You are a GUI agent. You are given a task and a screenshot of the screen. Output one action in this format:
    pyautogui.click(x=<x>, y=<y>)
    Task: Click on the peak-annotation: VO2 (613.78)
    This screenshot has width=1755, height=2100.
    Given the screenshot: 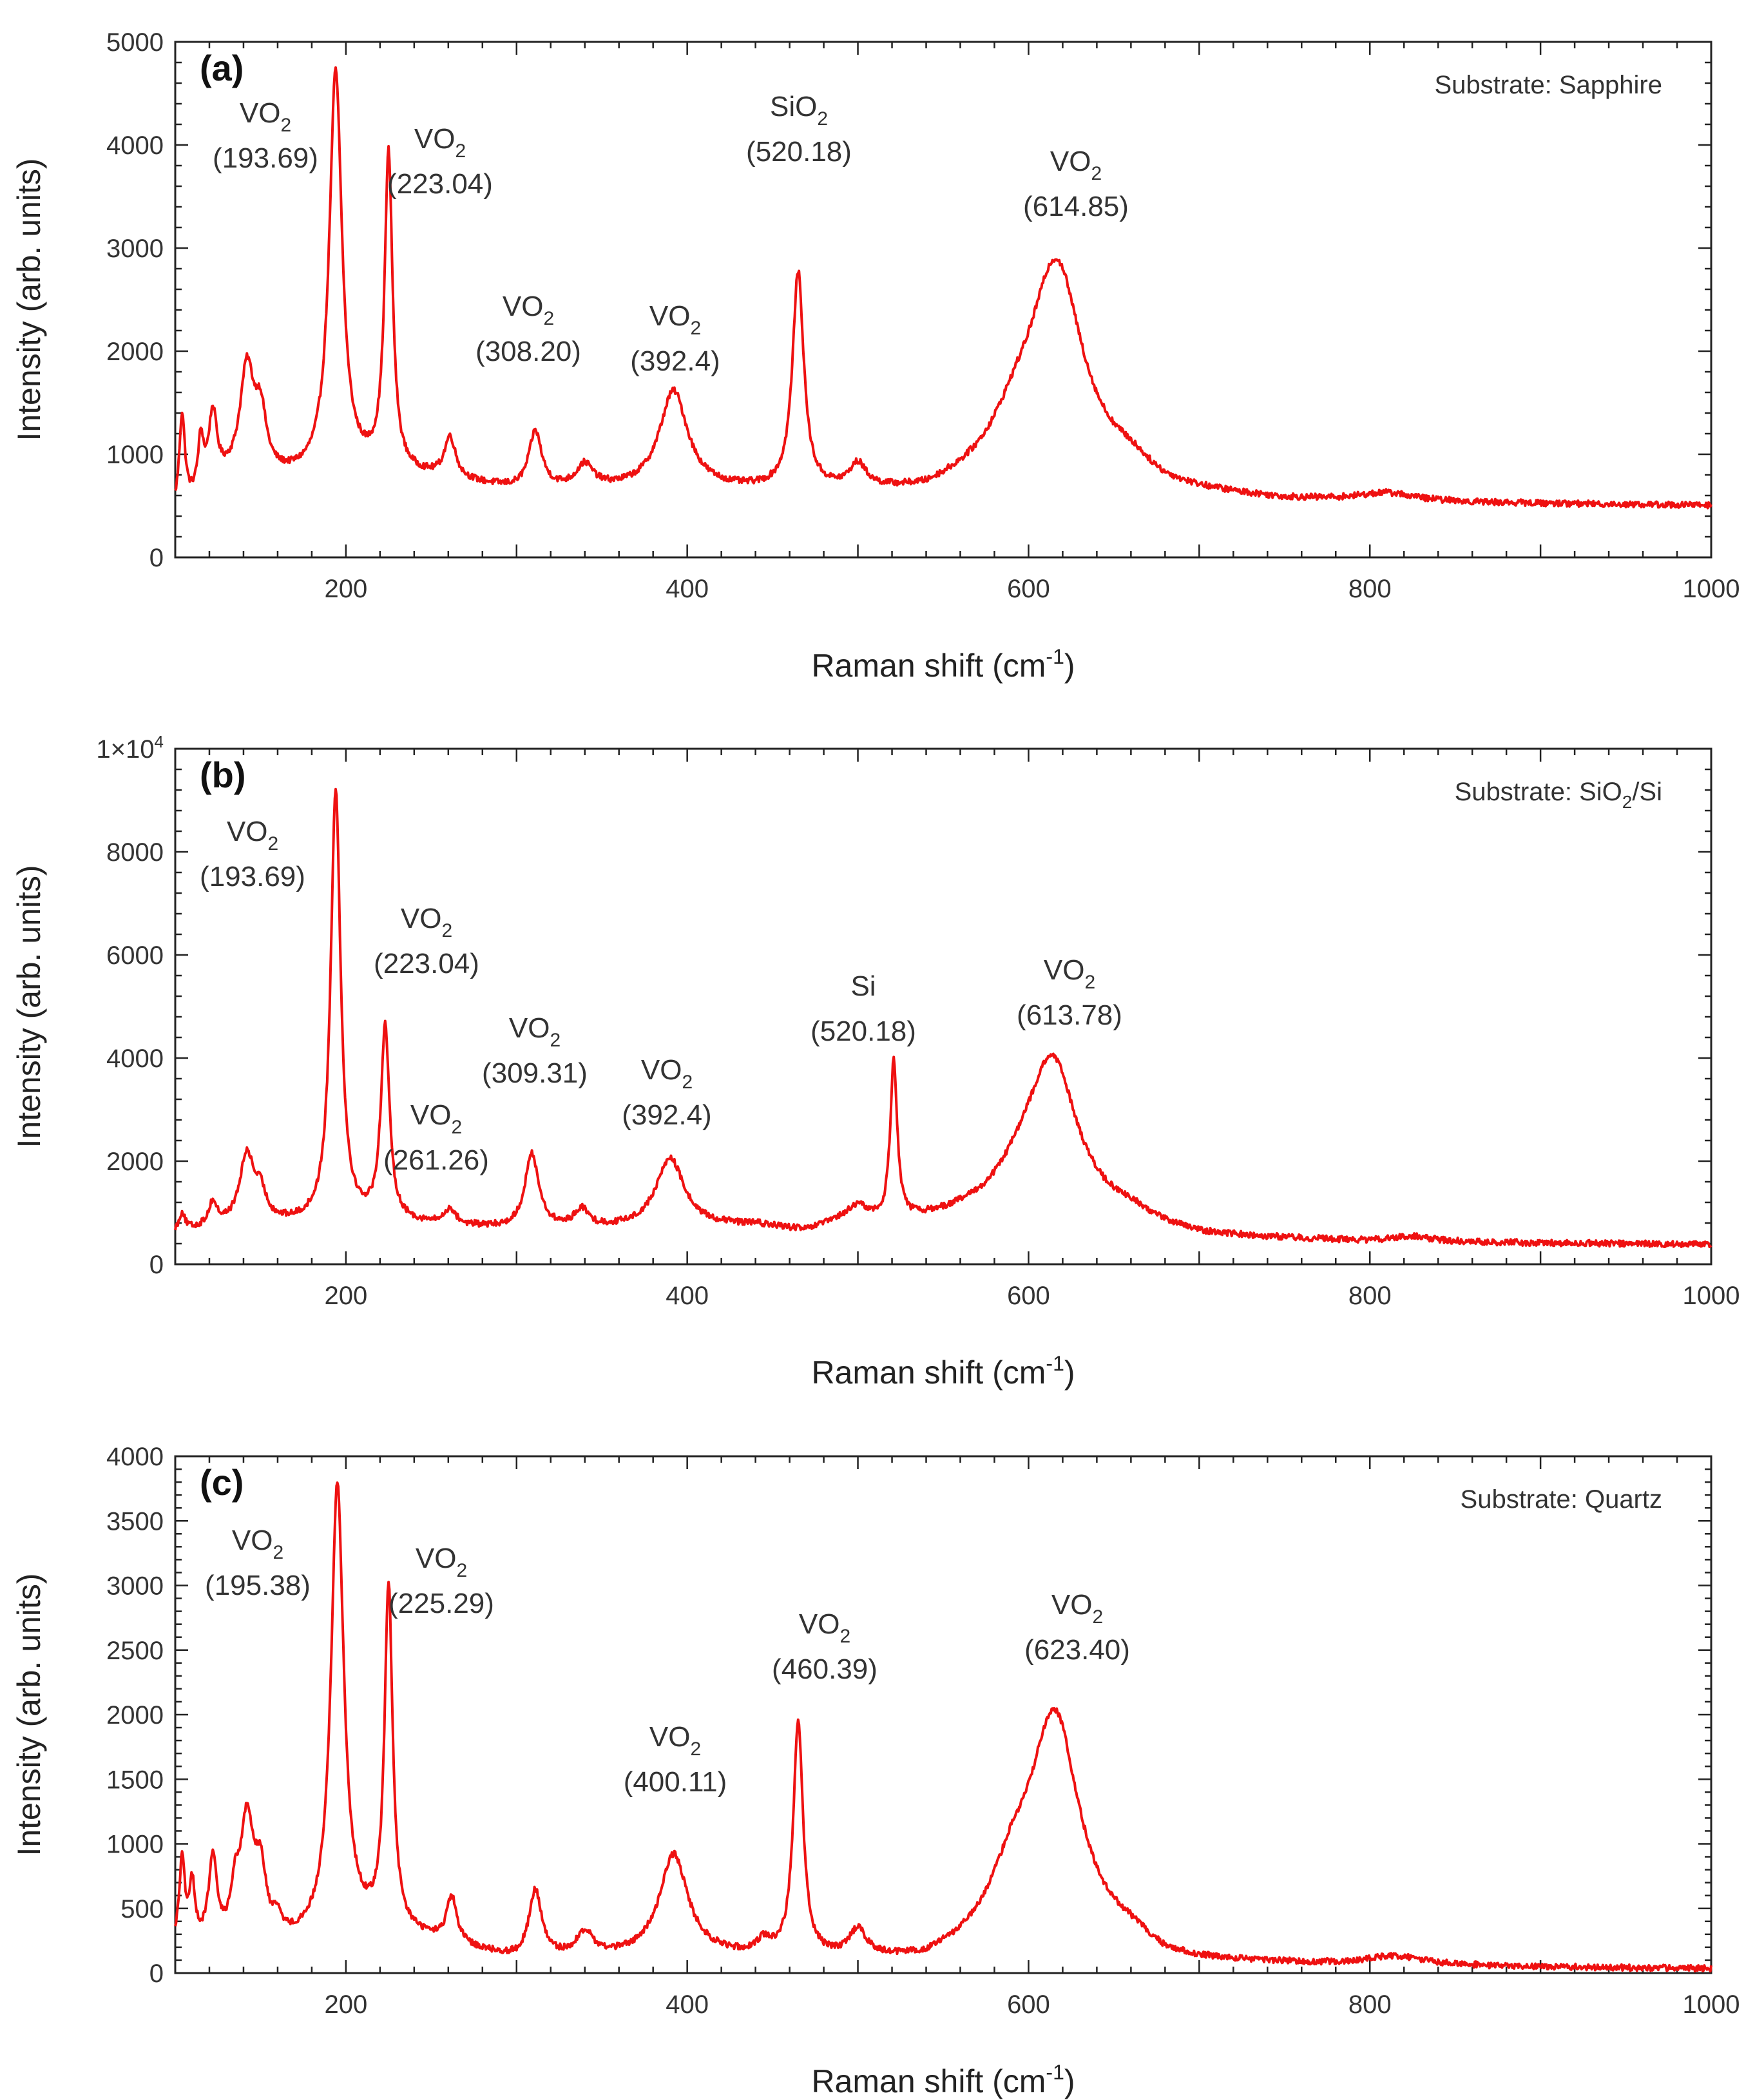 What is the action you would take?
    pyautogui.click(x=1069, y=992)
    